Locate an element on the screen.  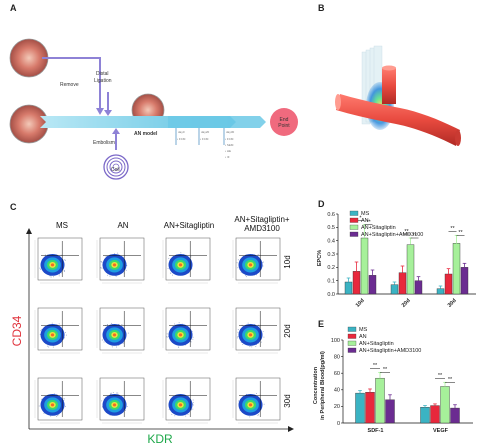
coil-icon is located at coordinates (116, 167).